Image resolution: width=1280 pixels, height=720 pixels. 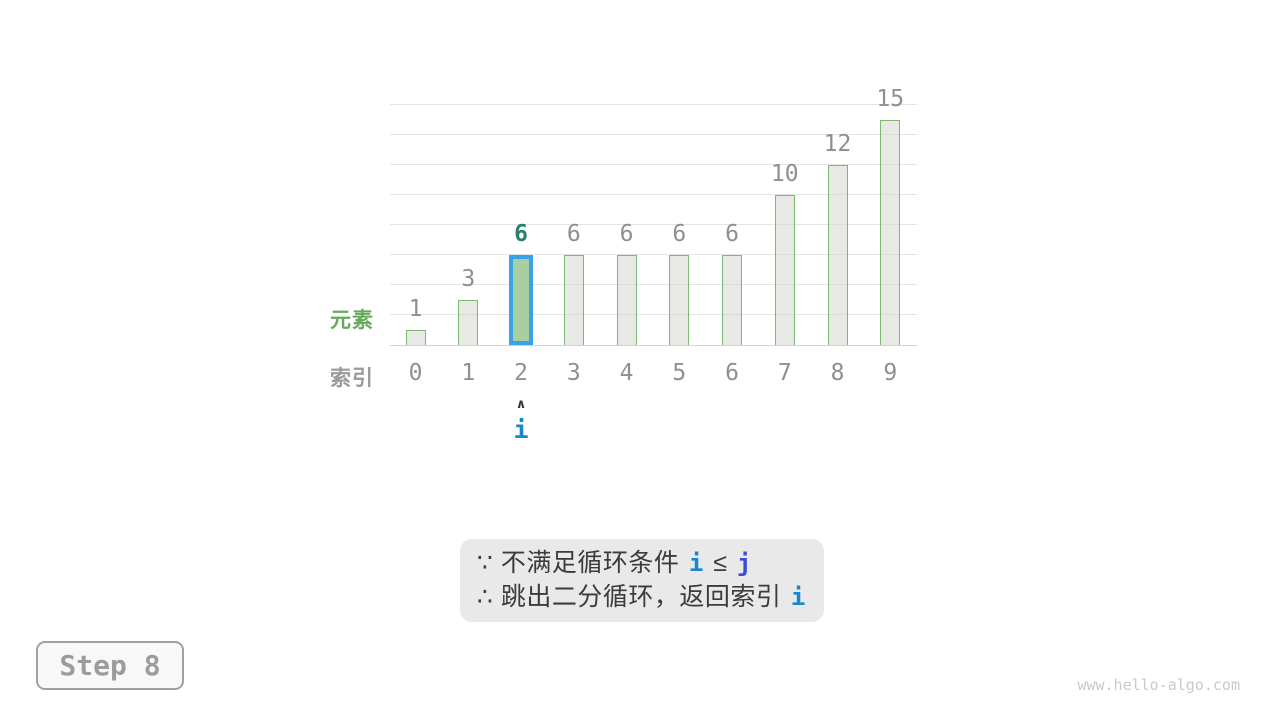 I want to click on variable-j-label: j, so click(x=744, y=562).